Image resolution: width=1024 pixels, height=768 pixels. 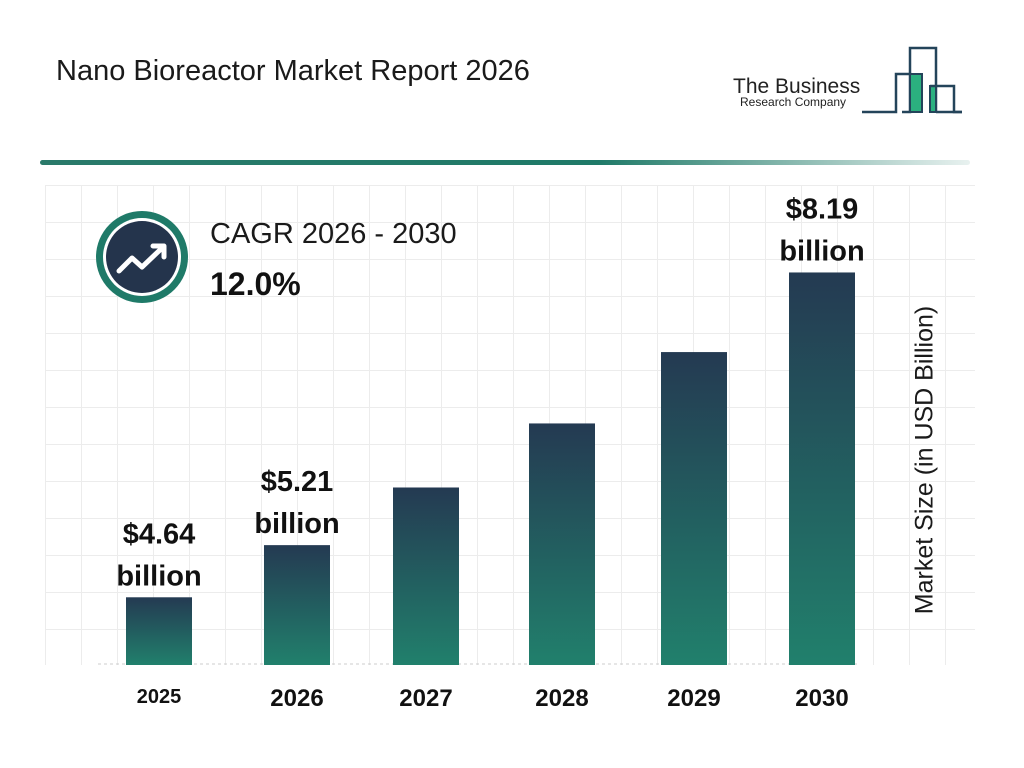 I want to click on page-title: Nano Bioreactor Market Report 2026, so click(x=293, y=71).